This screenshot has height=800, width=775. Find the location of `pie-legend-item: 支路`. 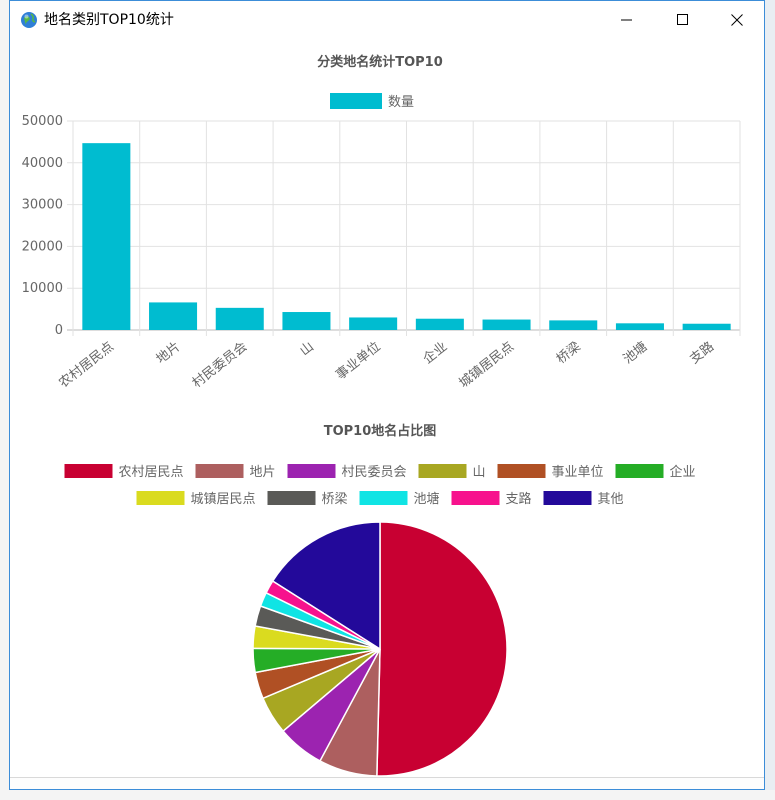

pie-legend-item: 支路 is located at coordinates (491, 499).